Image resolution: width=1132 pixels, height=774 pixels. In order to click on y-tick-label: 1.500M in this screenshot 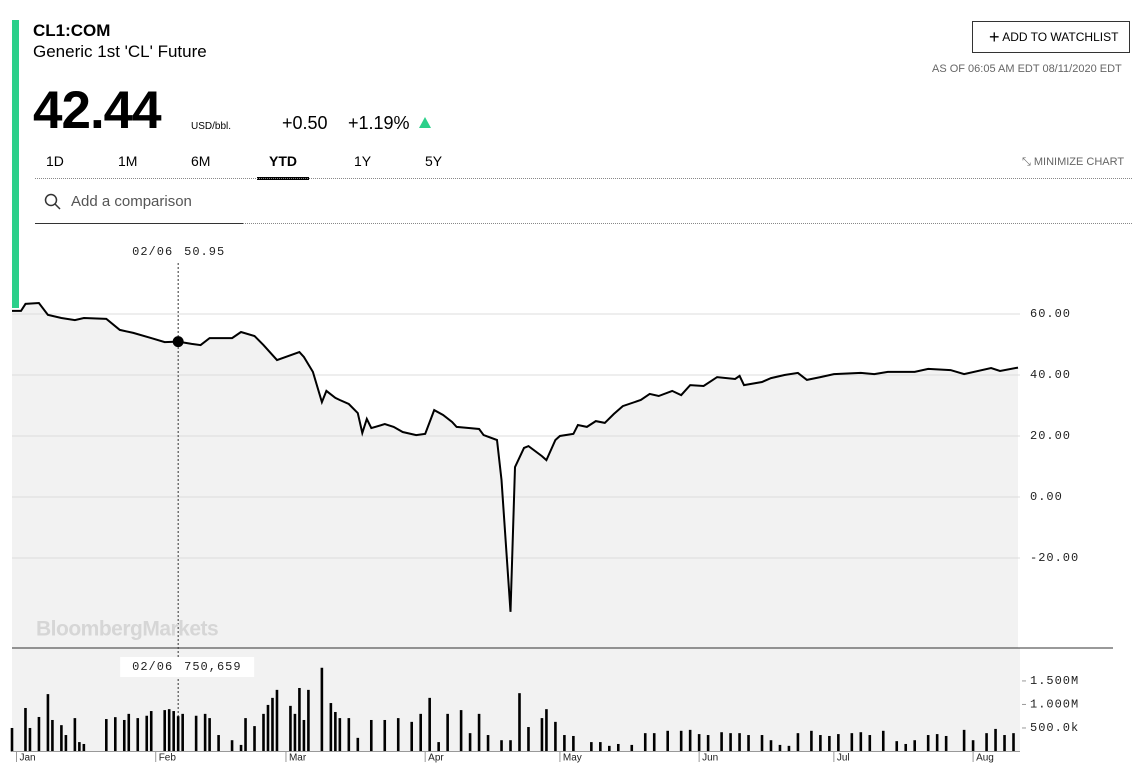, I will do `click(1054, 681)`.